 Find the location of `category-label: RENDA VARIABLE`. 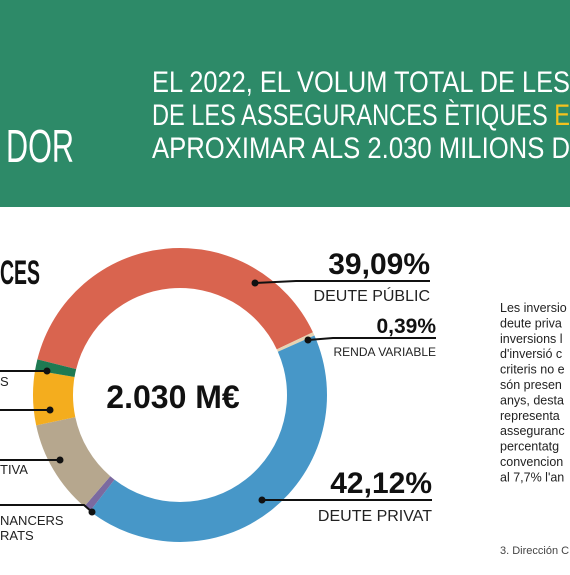

category-label: RENDA VARIABLE is located at coordinates (385, 352).